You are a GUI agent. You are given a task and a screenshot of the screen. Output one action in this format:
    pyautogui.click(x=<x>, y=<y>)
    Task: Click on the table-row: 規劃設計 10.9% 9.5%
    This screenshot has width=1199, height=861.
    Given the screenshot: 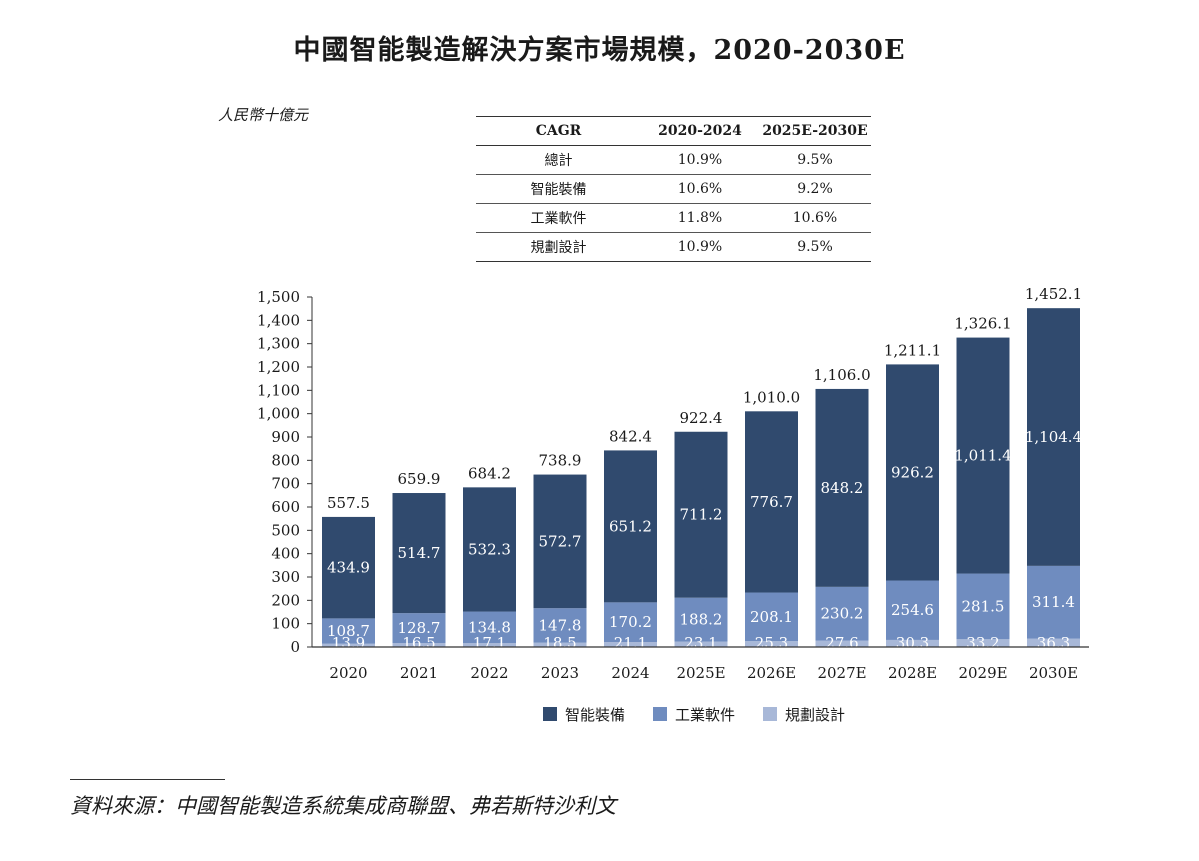 What is the action you would take?
    pyautogui.click(x=673, y=247)
    